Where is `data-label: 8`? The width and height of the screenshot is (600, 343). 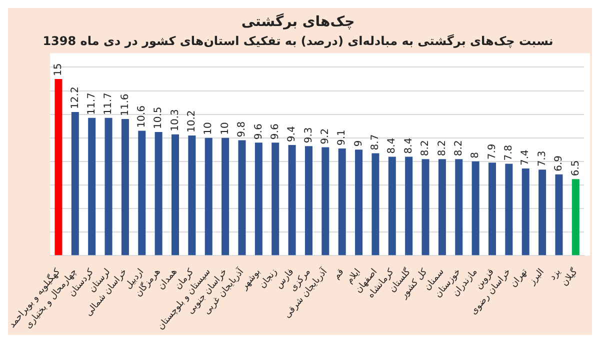
data-label: 8 is located at coordinates (476, 155).